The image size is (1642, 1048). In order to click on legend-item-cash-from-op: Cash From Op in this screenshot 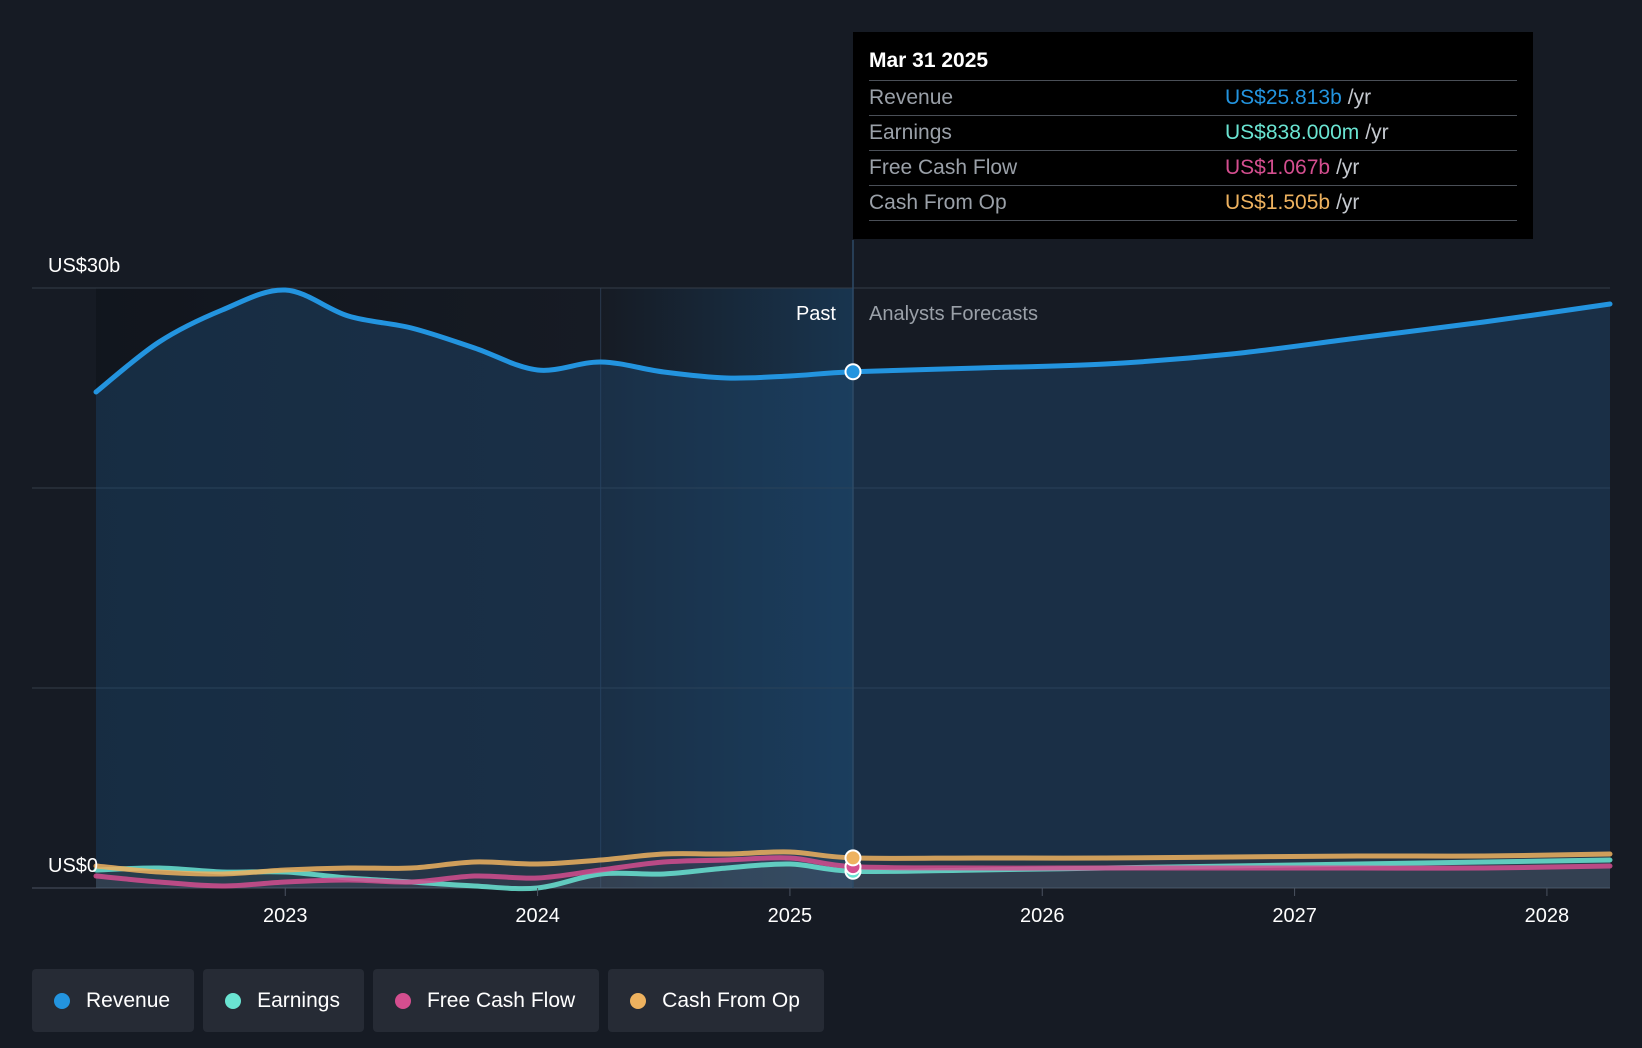, I will do `click(716, 1000)`.